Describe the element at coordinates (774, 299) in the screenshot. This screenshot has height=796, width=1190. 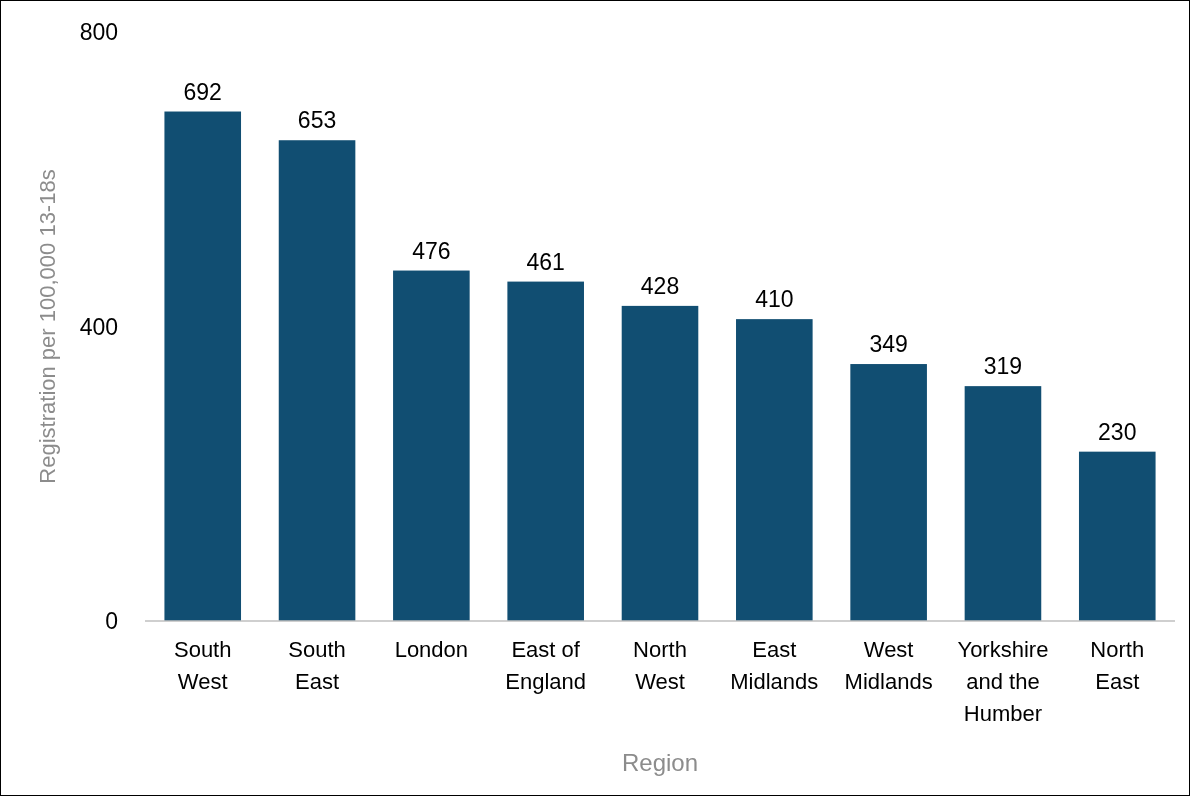
I see `data-label: 410` at that location.